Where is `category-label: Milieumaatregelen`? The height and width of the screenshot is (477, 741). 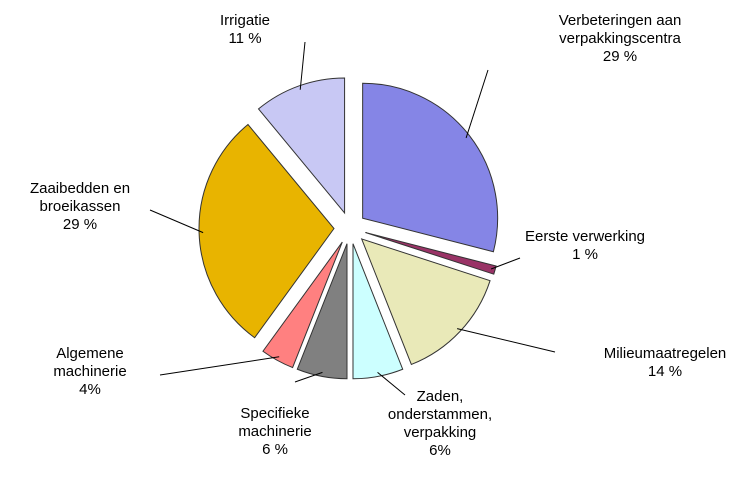 category-label: Milieumaatregelen is located at coordinates (665, 353).